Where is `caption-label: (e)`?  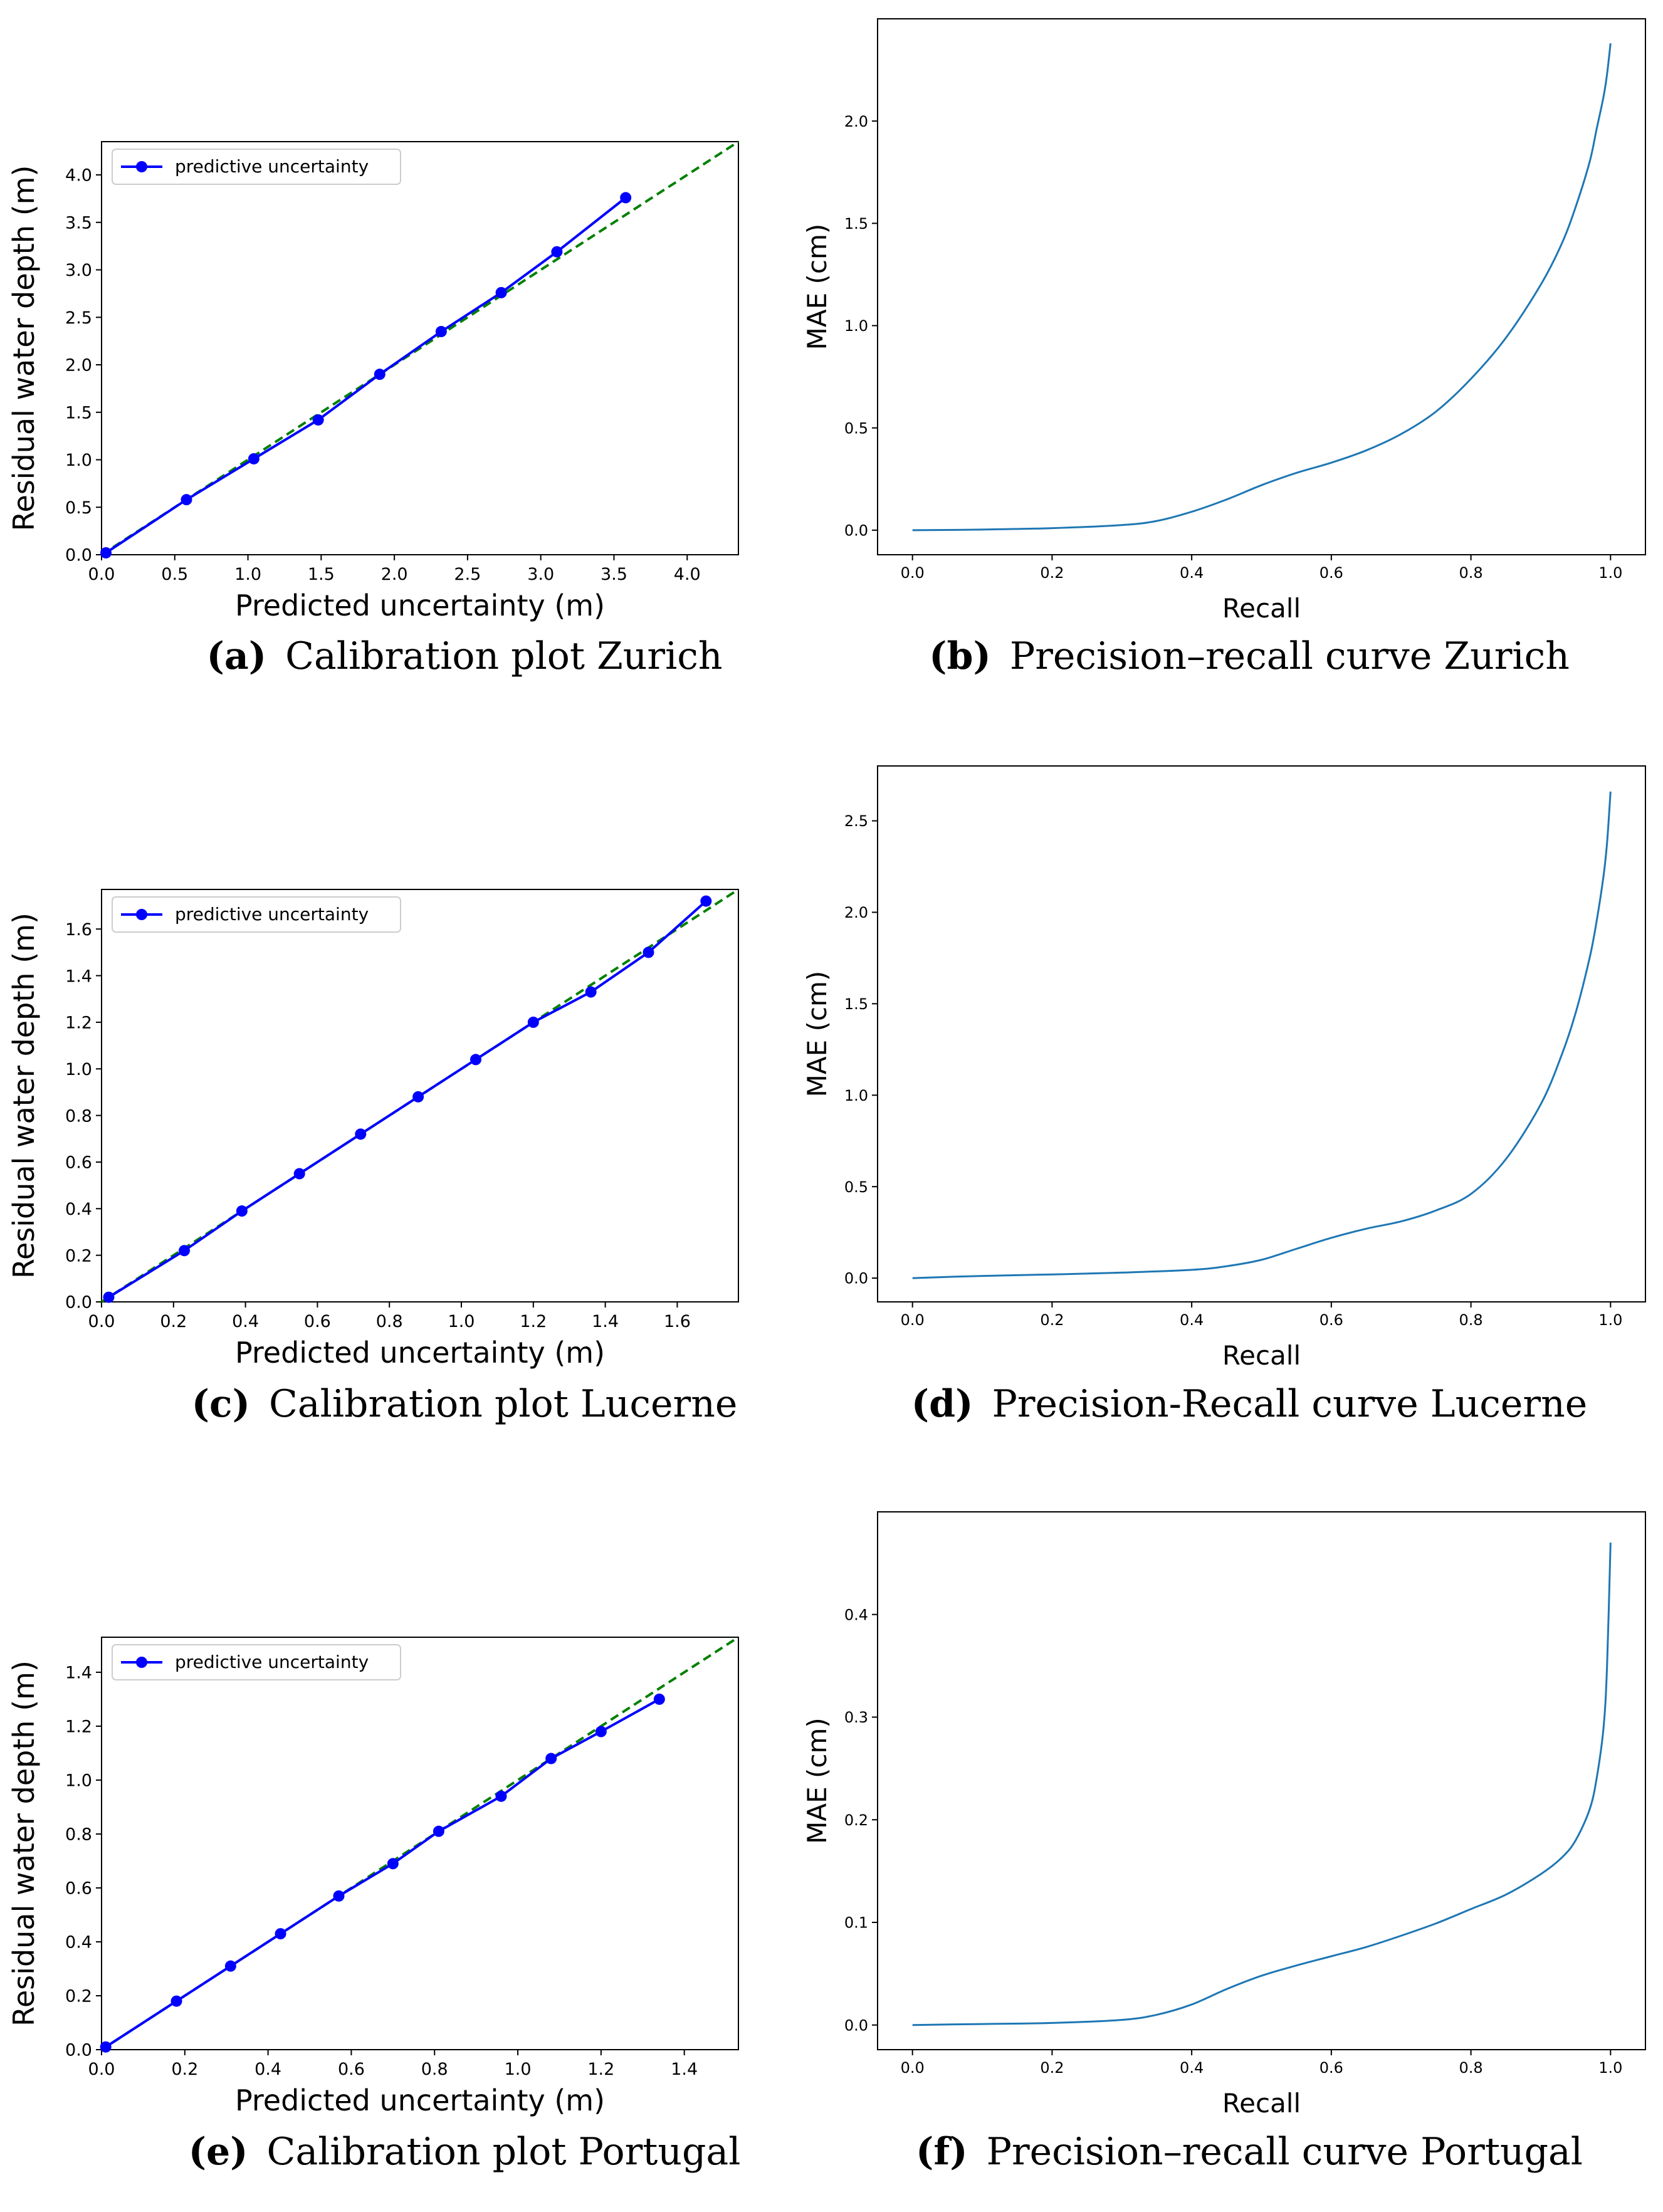
caption-label: (e) is located at coordinates (218, 2152).